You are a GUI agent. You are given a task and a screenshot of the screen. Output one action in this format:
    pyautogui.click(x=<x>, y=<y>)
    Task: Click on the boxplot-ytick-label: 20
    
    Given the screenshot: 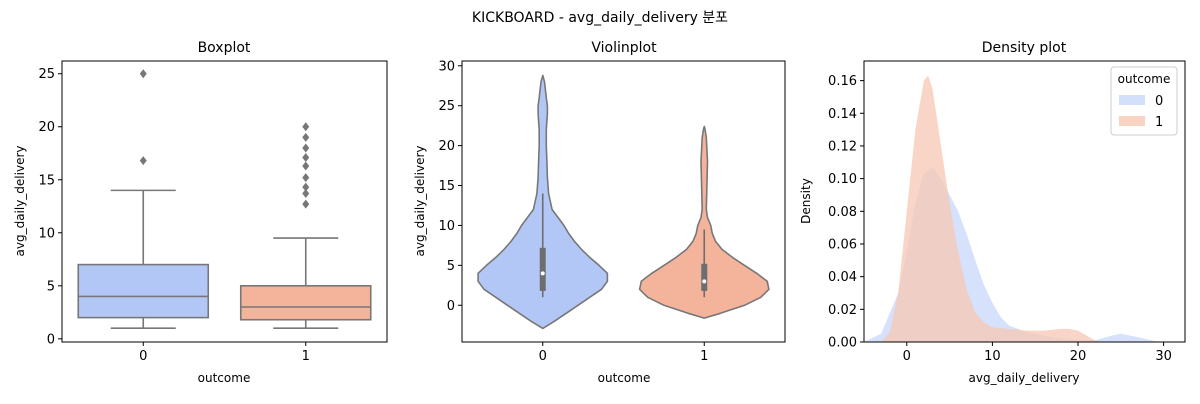 What is the action you would take?
    pyautogui.click(x=46, y=127)
    